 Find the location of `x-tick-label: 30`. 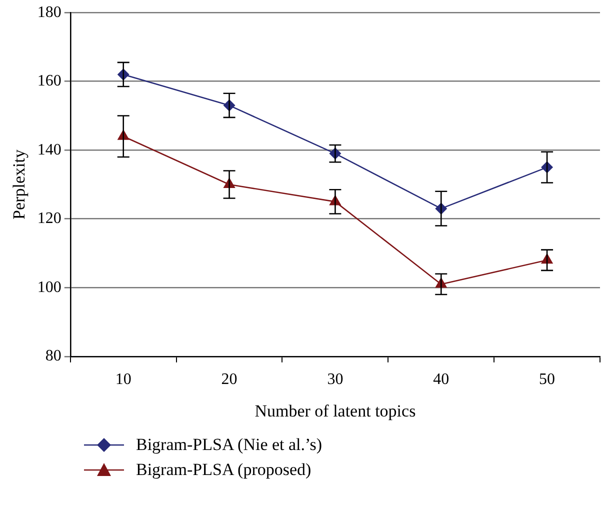

x-tick-label: 30 is located at coordinates (335, 379).